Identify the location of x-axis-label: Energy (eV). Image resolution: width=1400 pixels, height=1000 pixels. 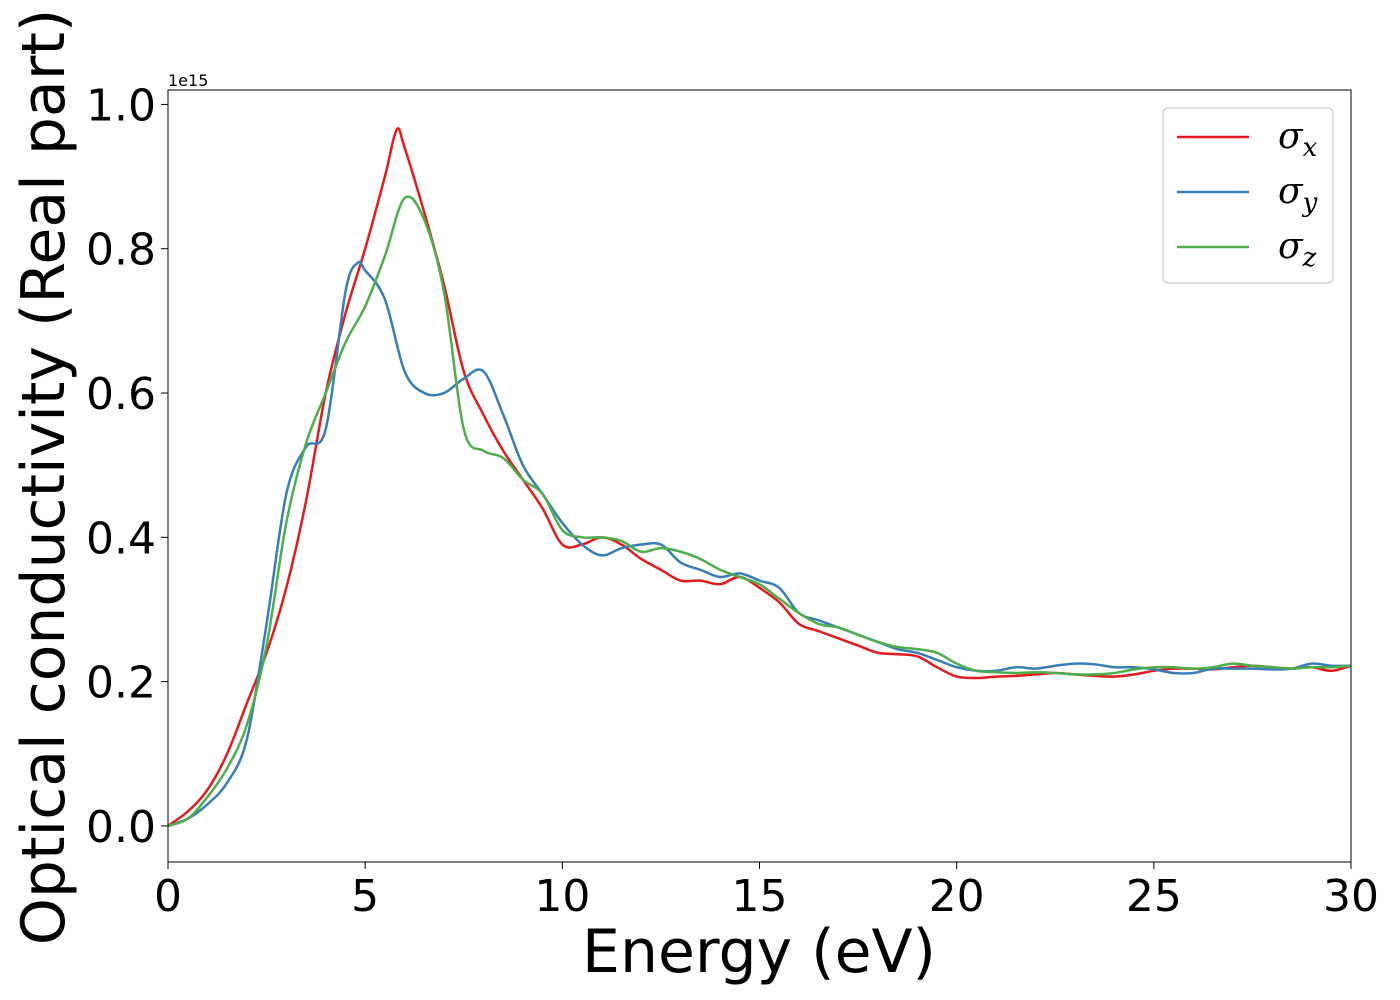
(759, 952).